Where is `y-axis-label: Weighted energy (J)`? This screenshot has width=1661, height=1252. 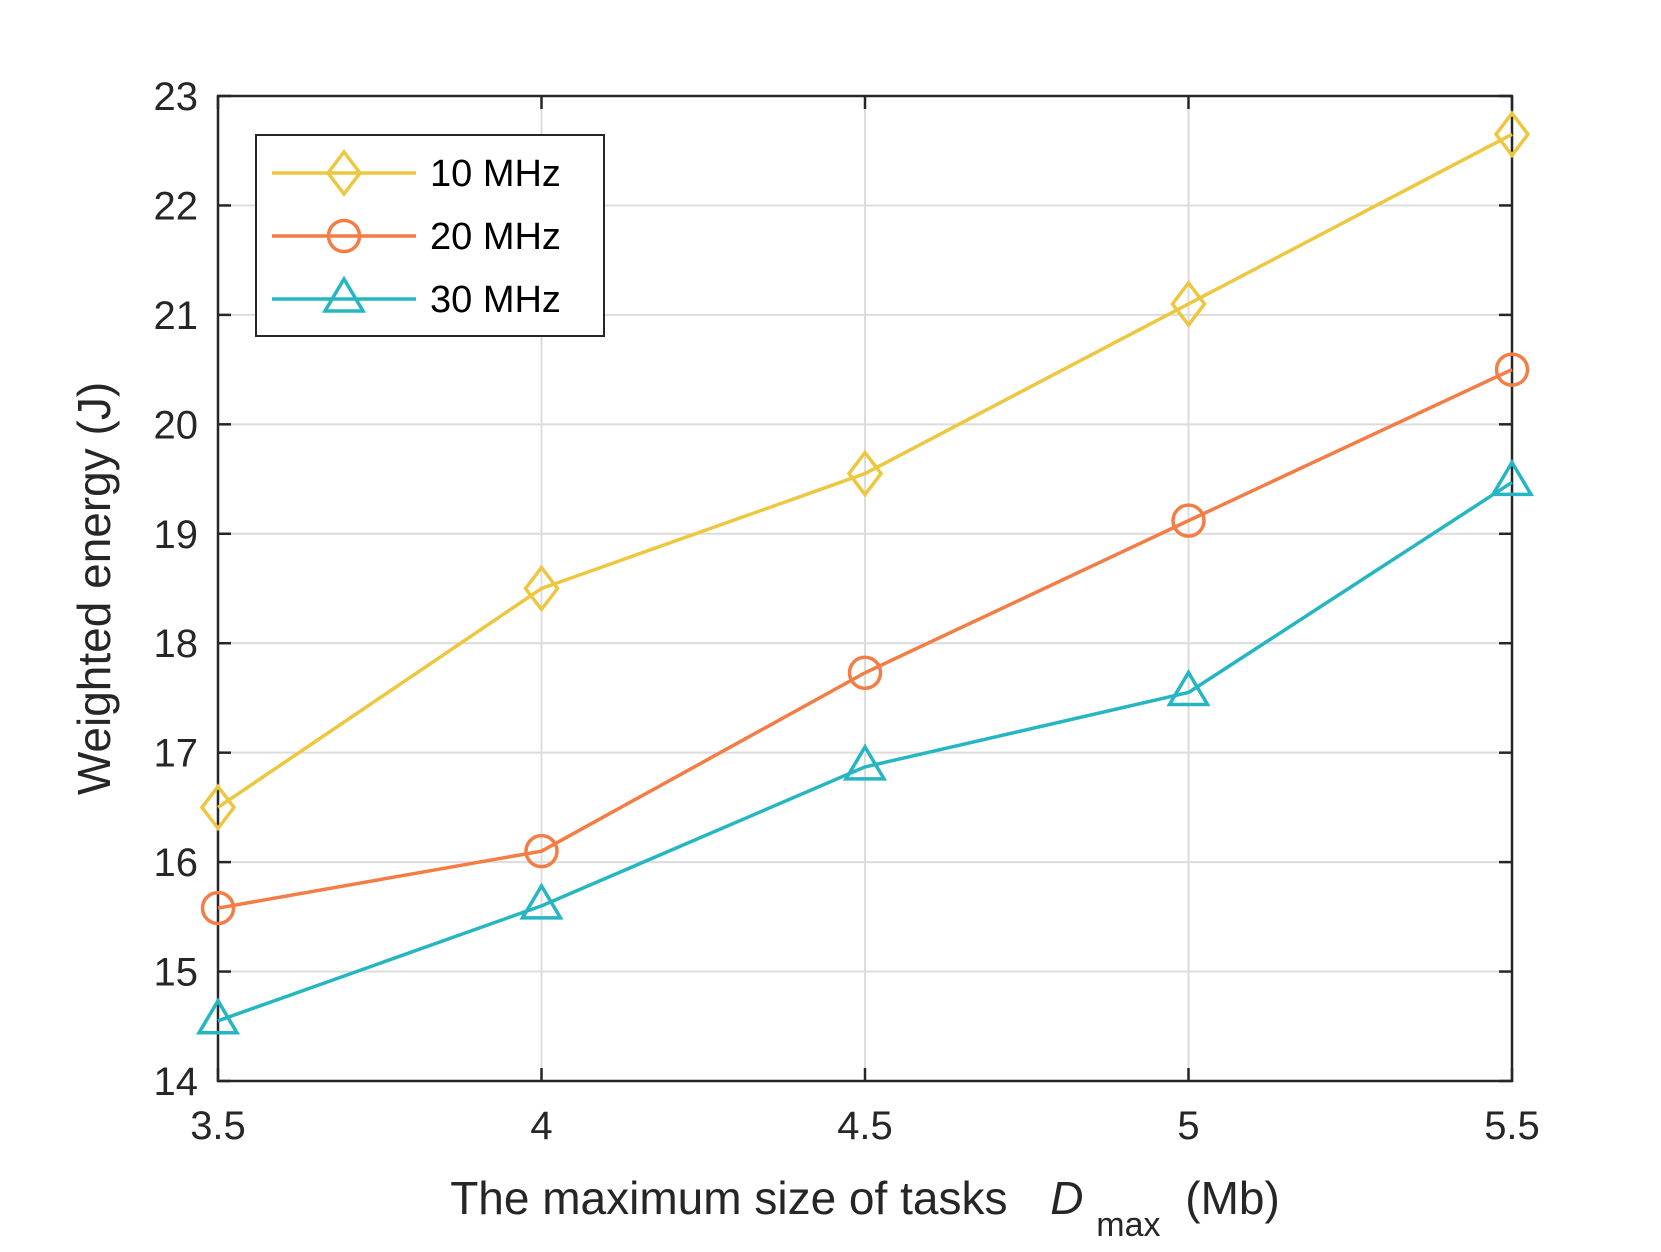
y-axis-label: Weighted energy (J) is located at coordinates (94, 588).